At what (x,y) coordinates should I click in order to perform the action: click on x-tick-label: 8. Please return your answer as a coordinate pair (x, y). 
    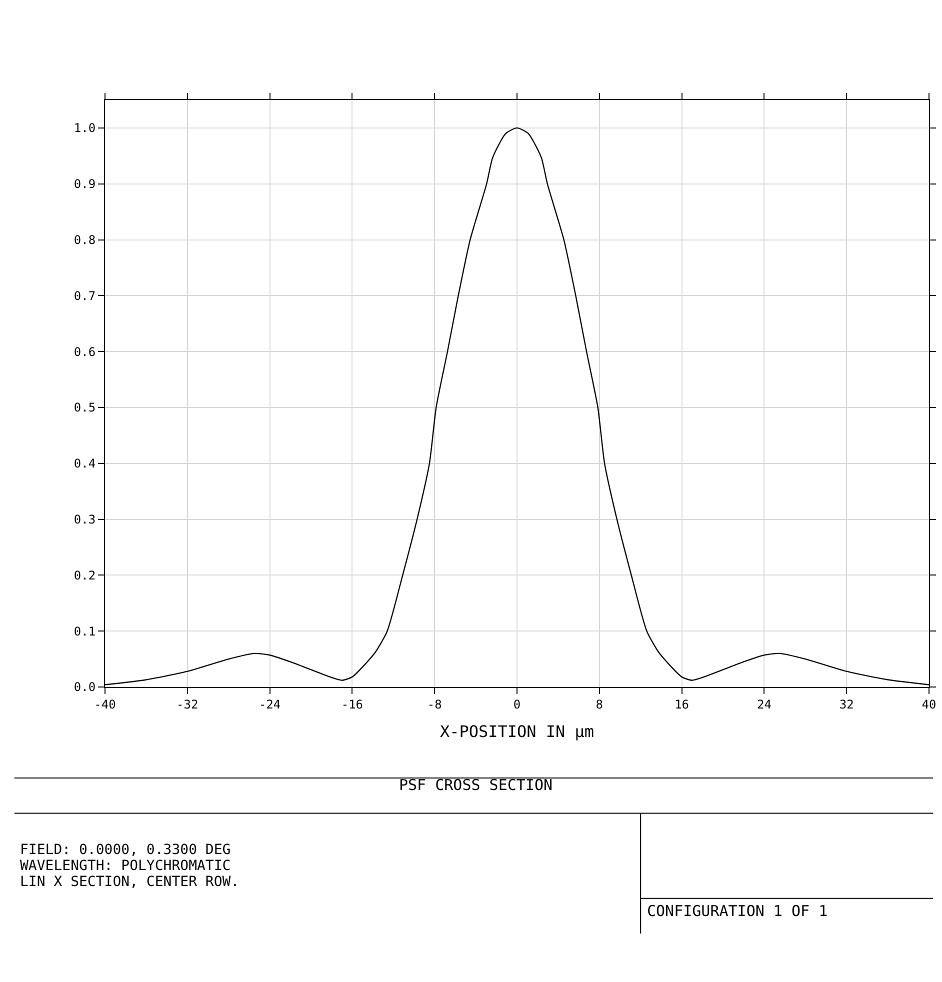
    Looking at the image, I should click on (600, 704).